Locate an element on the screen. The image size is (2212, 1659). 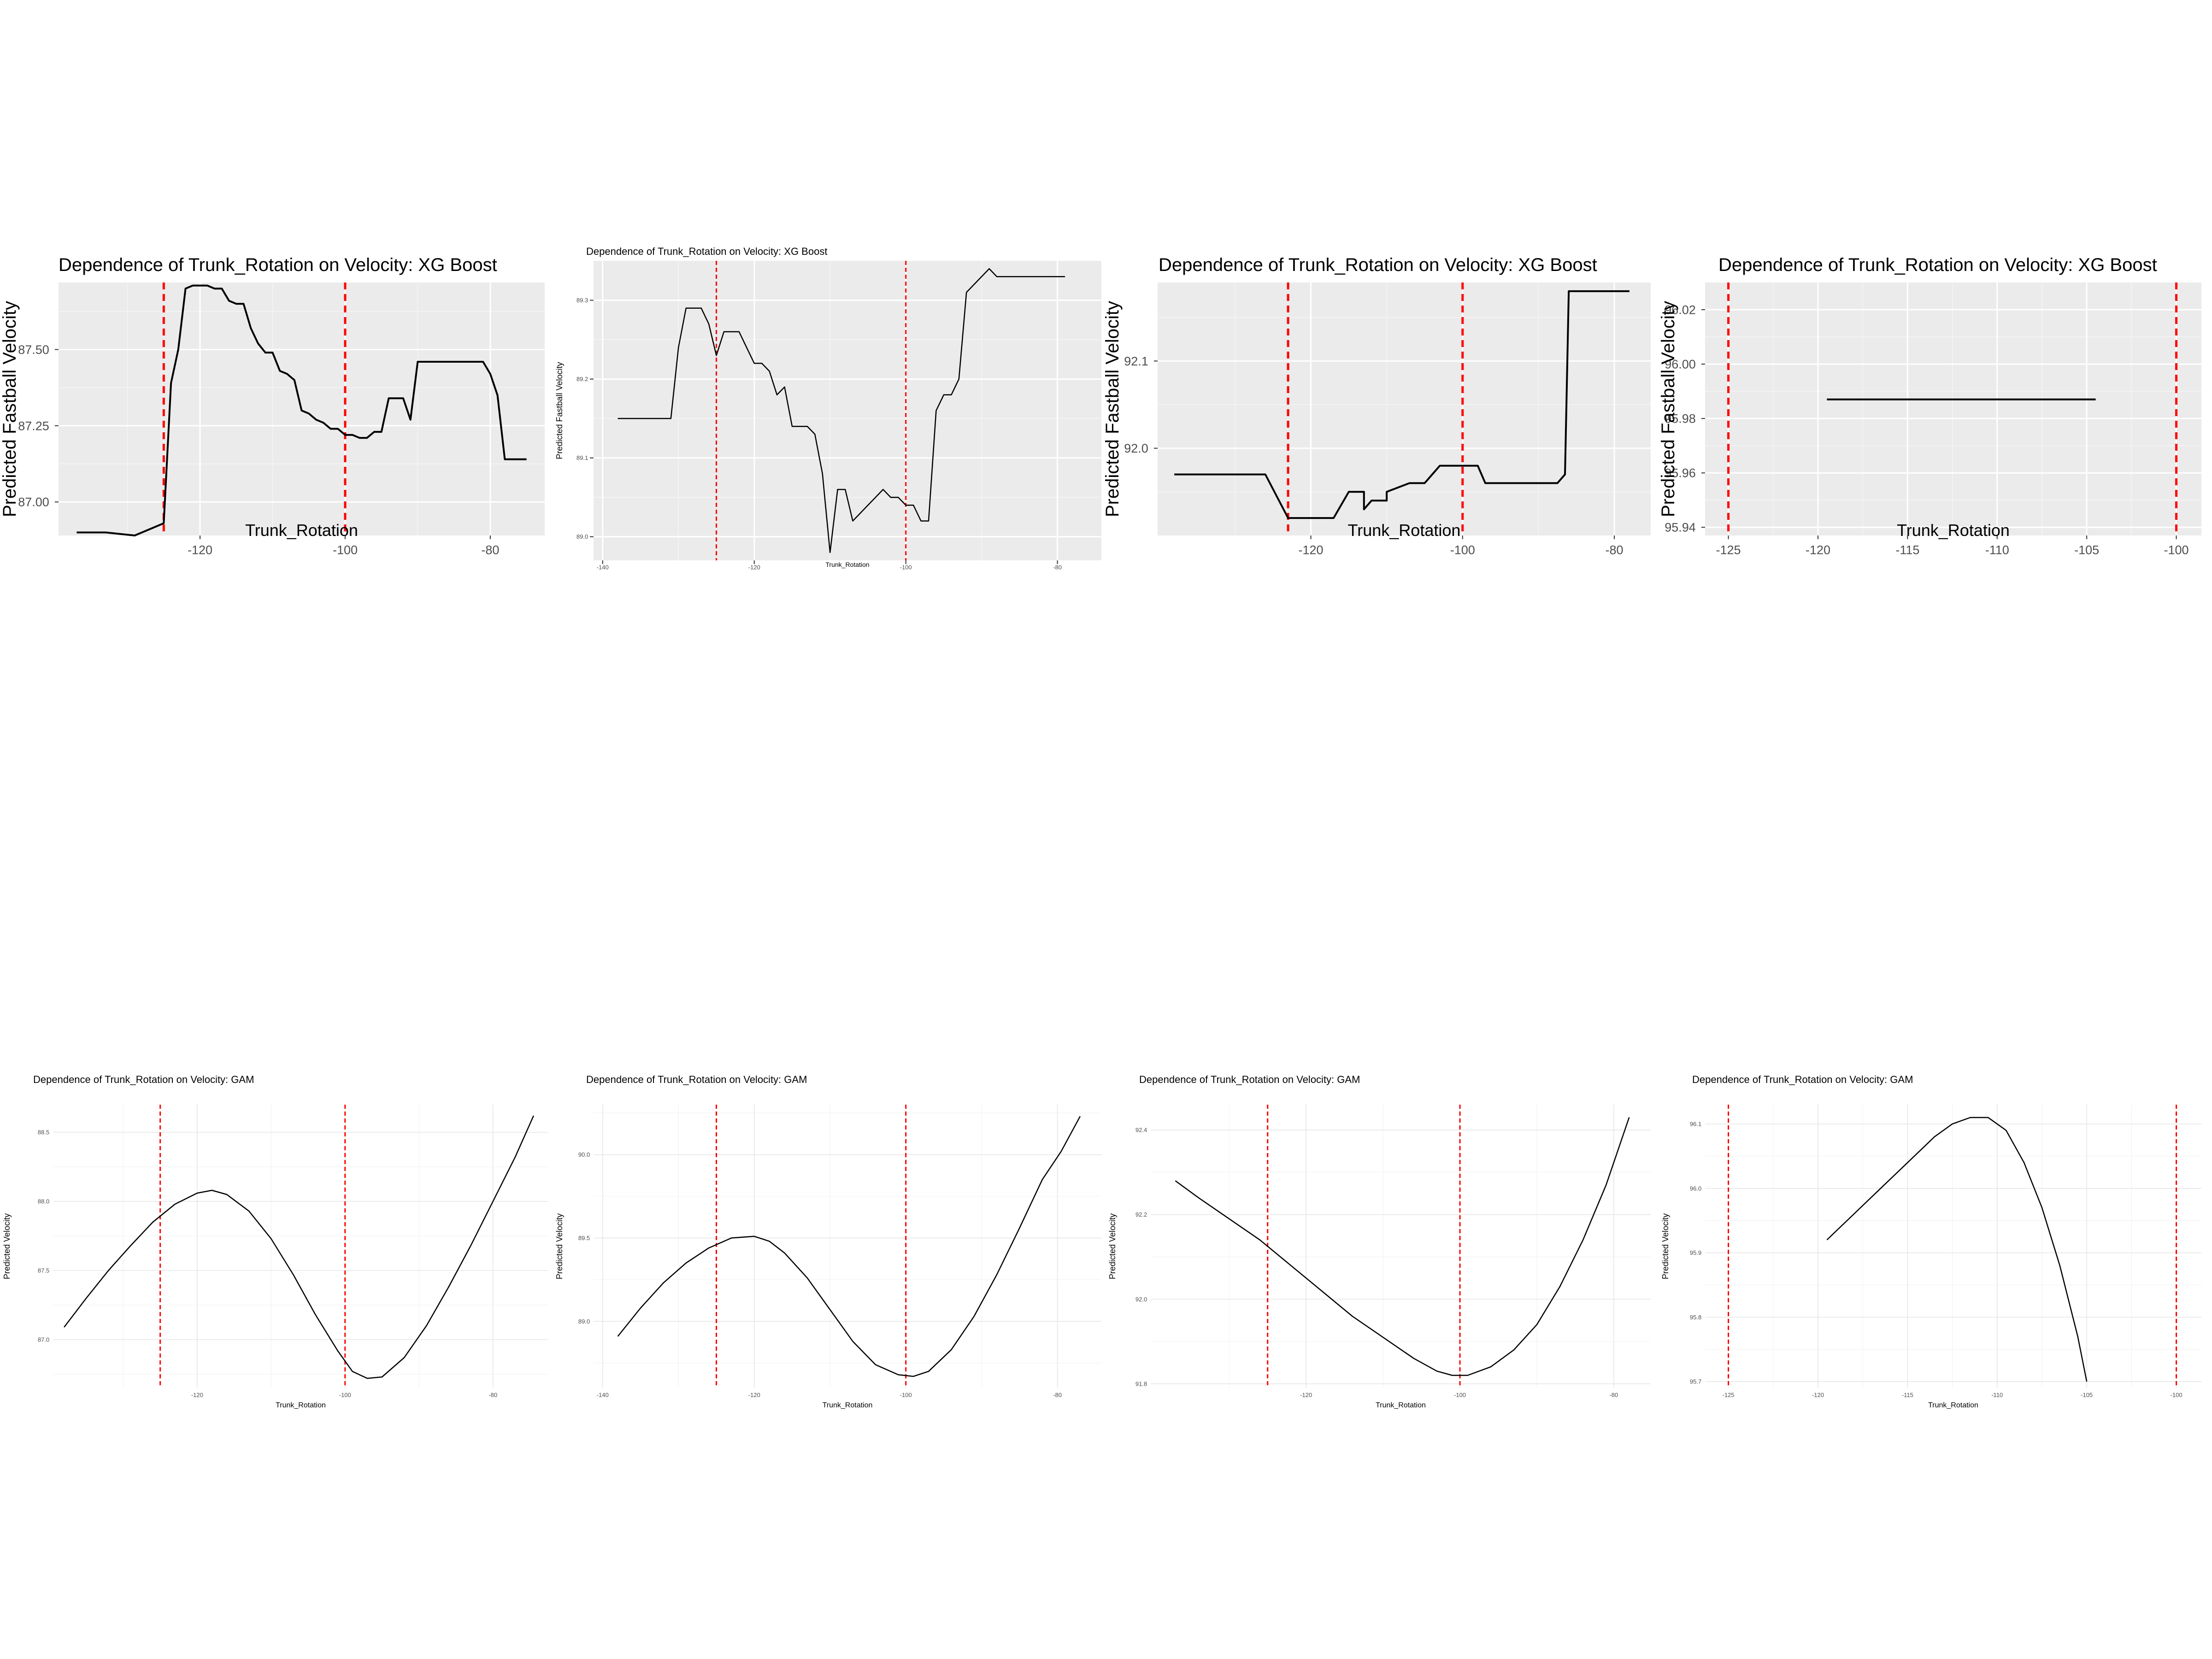
y-tick-label: 95.8 is located at coordinates (1695, 1317).